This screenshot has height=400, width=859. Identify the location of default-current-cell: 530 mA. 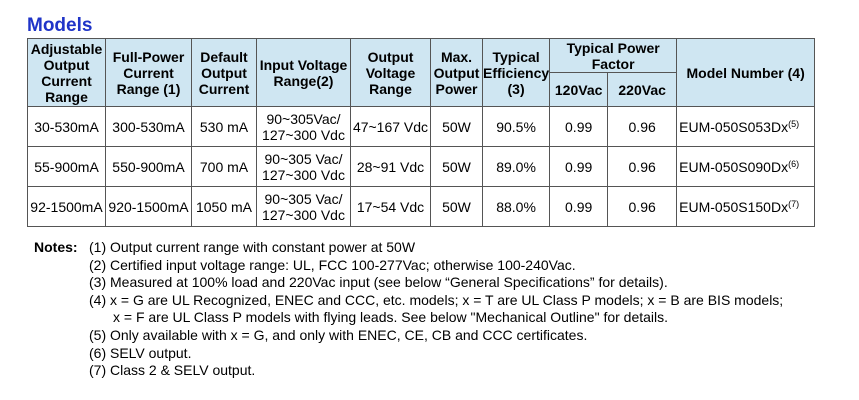
(224, 126).